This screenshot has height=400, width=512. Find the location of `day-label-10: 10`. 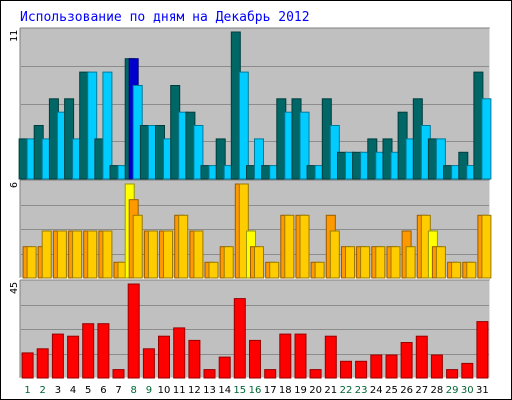

day-label-10: 10 is located at coordinates (164, 390).